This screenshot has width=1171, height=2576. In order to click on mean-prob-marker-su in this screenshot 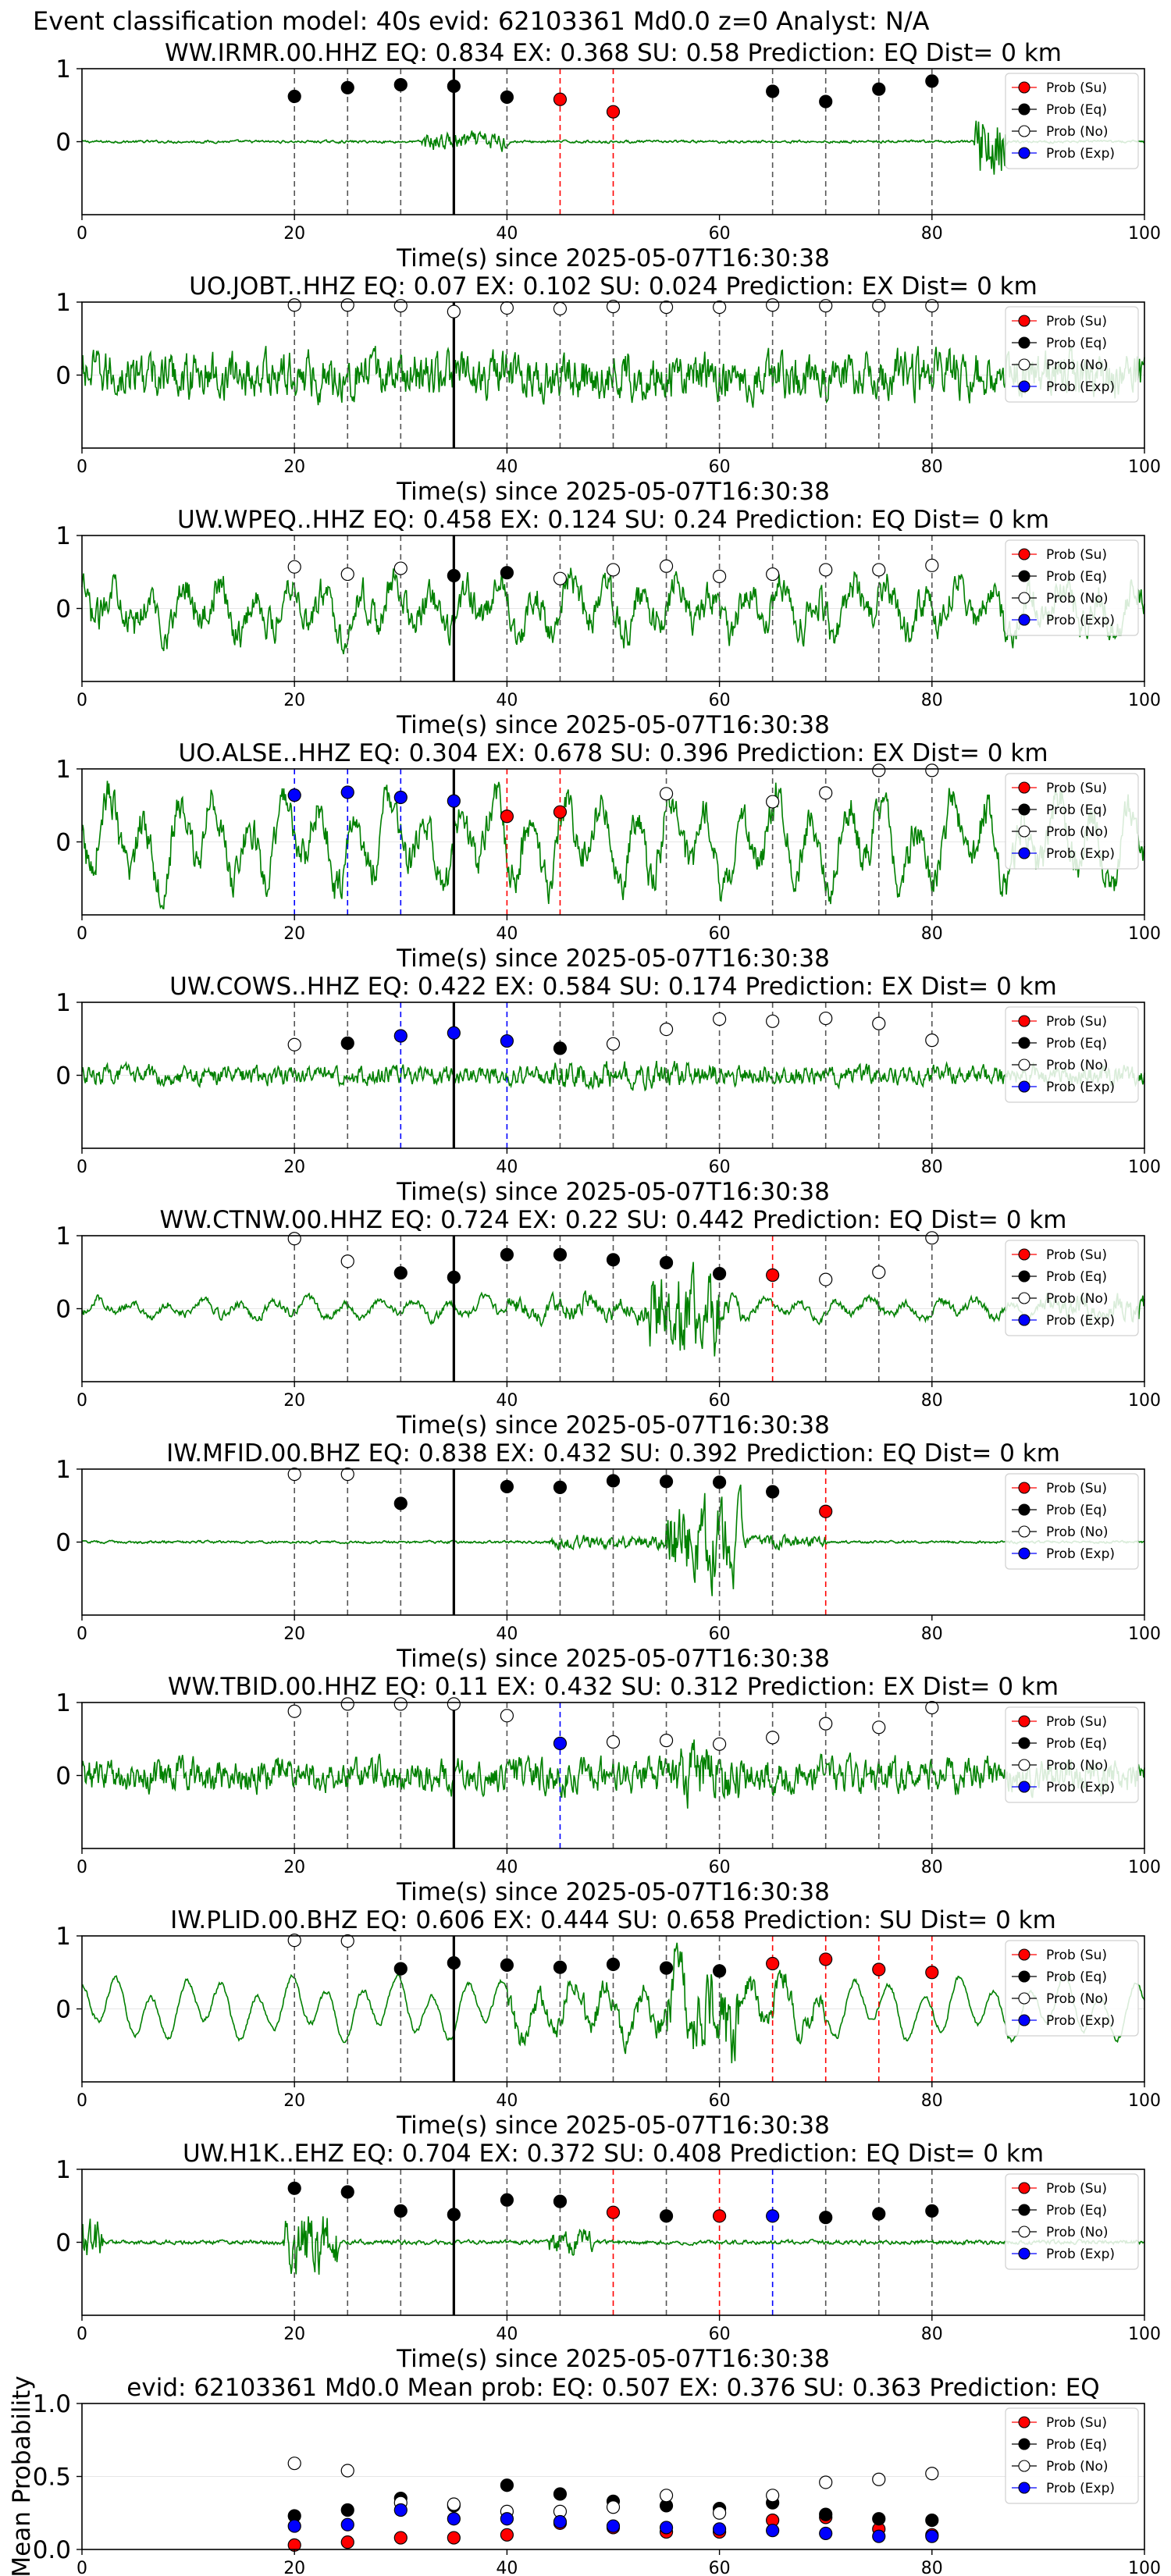, I will do `click(454, 2538)`.